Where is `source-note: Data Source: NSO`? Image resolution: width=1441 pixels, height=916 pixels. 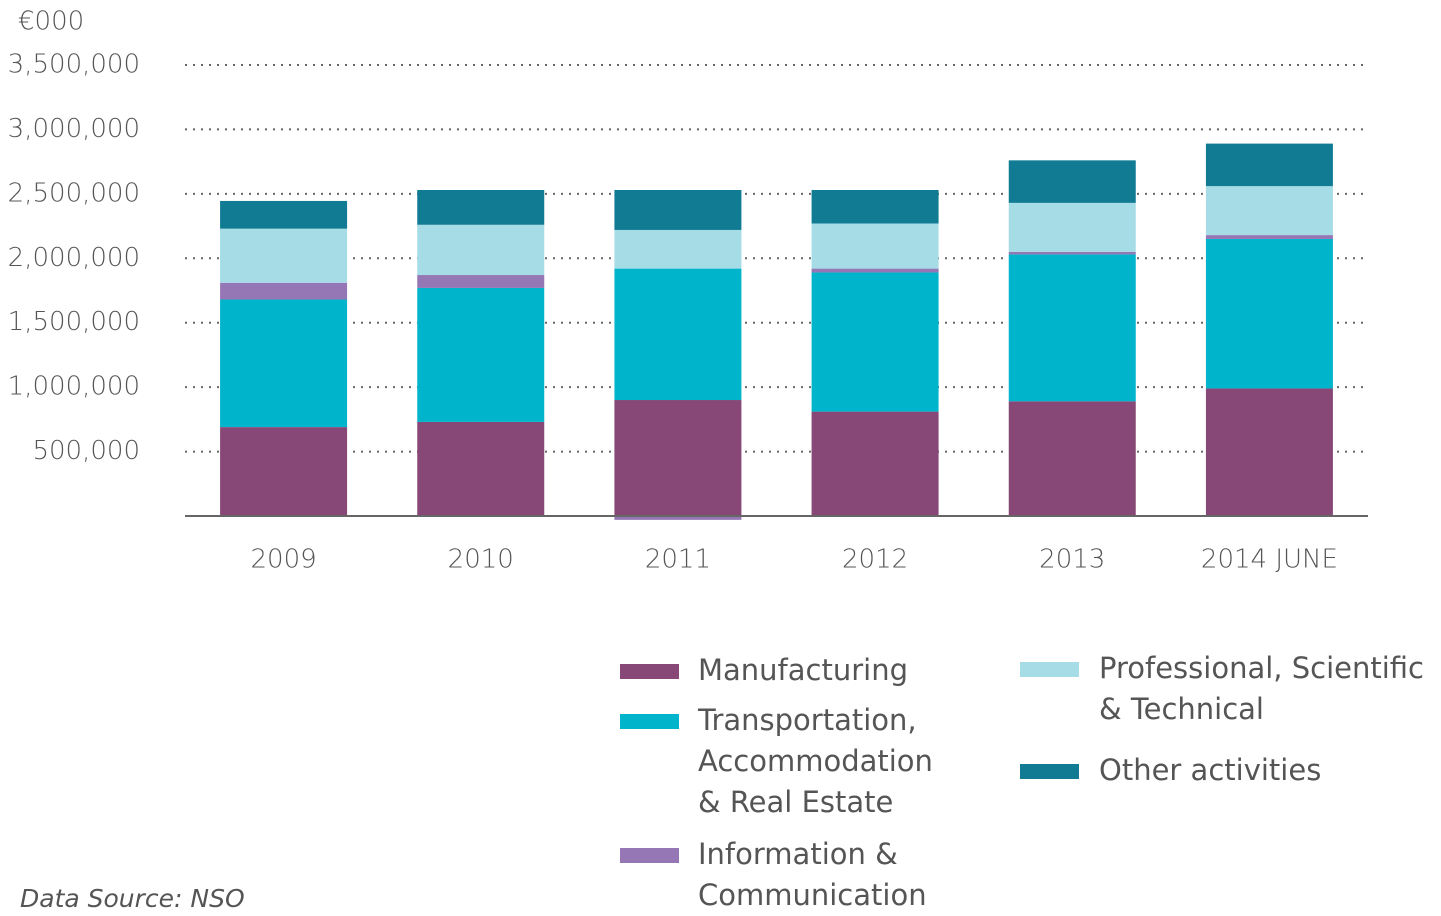 source-note: Data Source: NSO is located at coordinates (132, 898).